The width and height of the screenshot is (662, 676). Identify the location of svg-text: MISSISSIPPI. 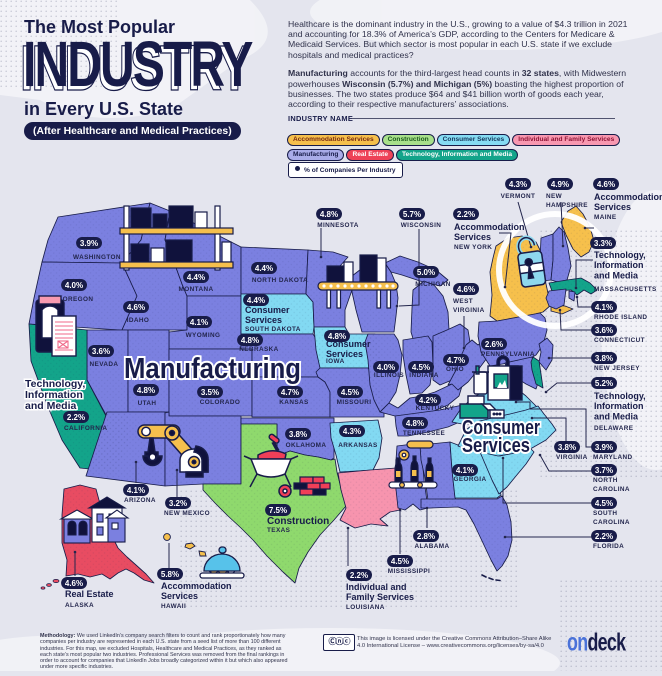
(409, 571).